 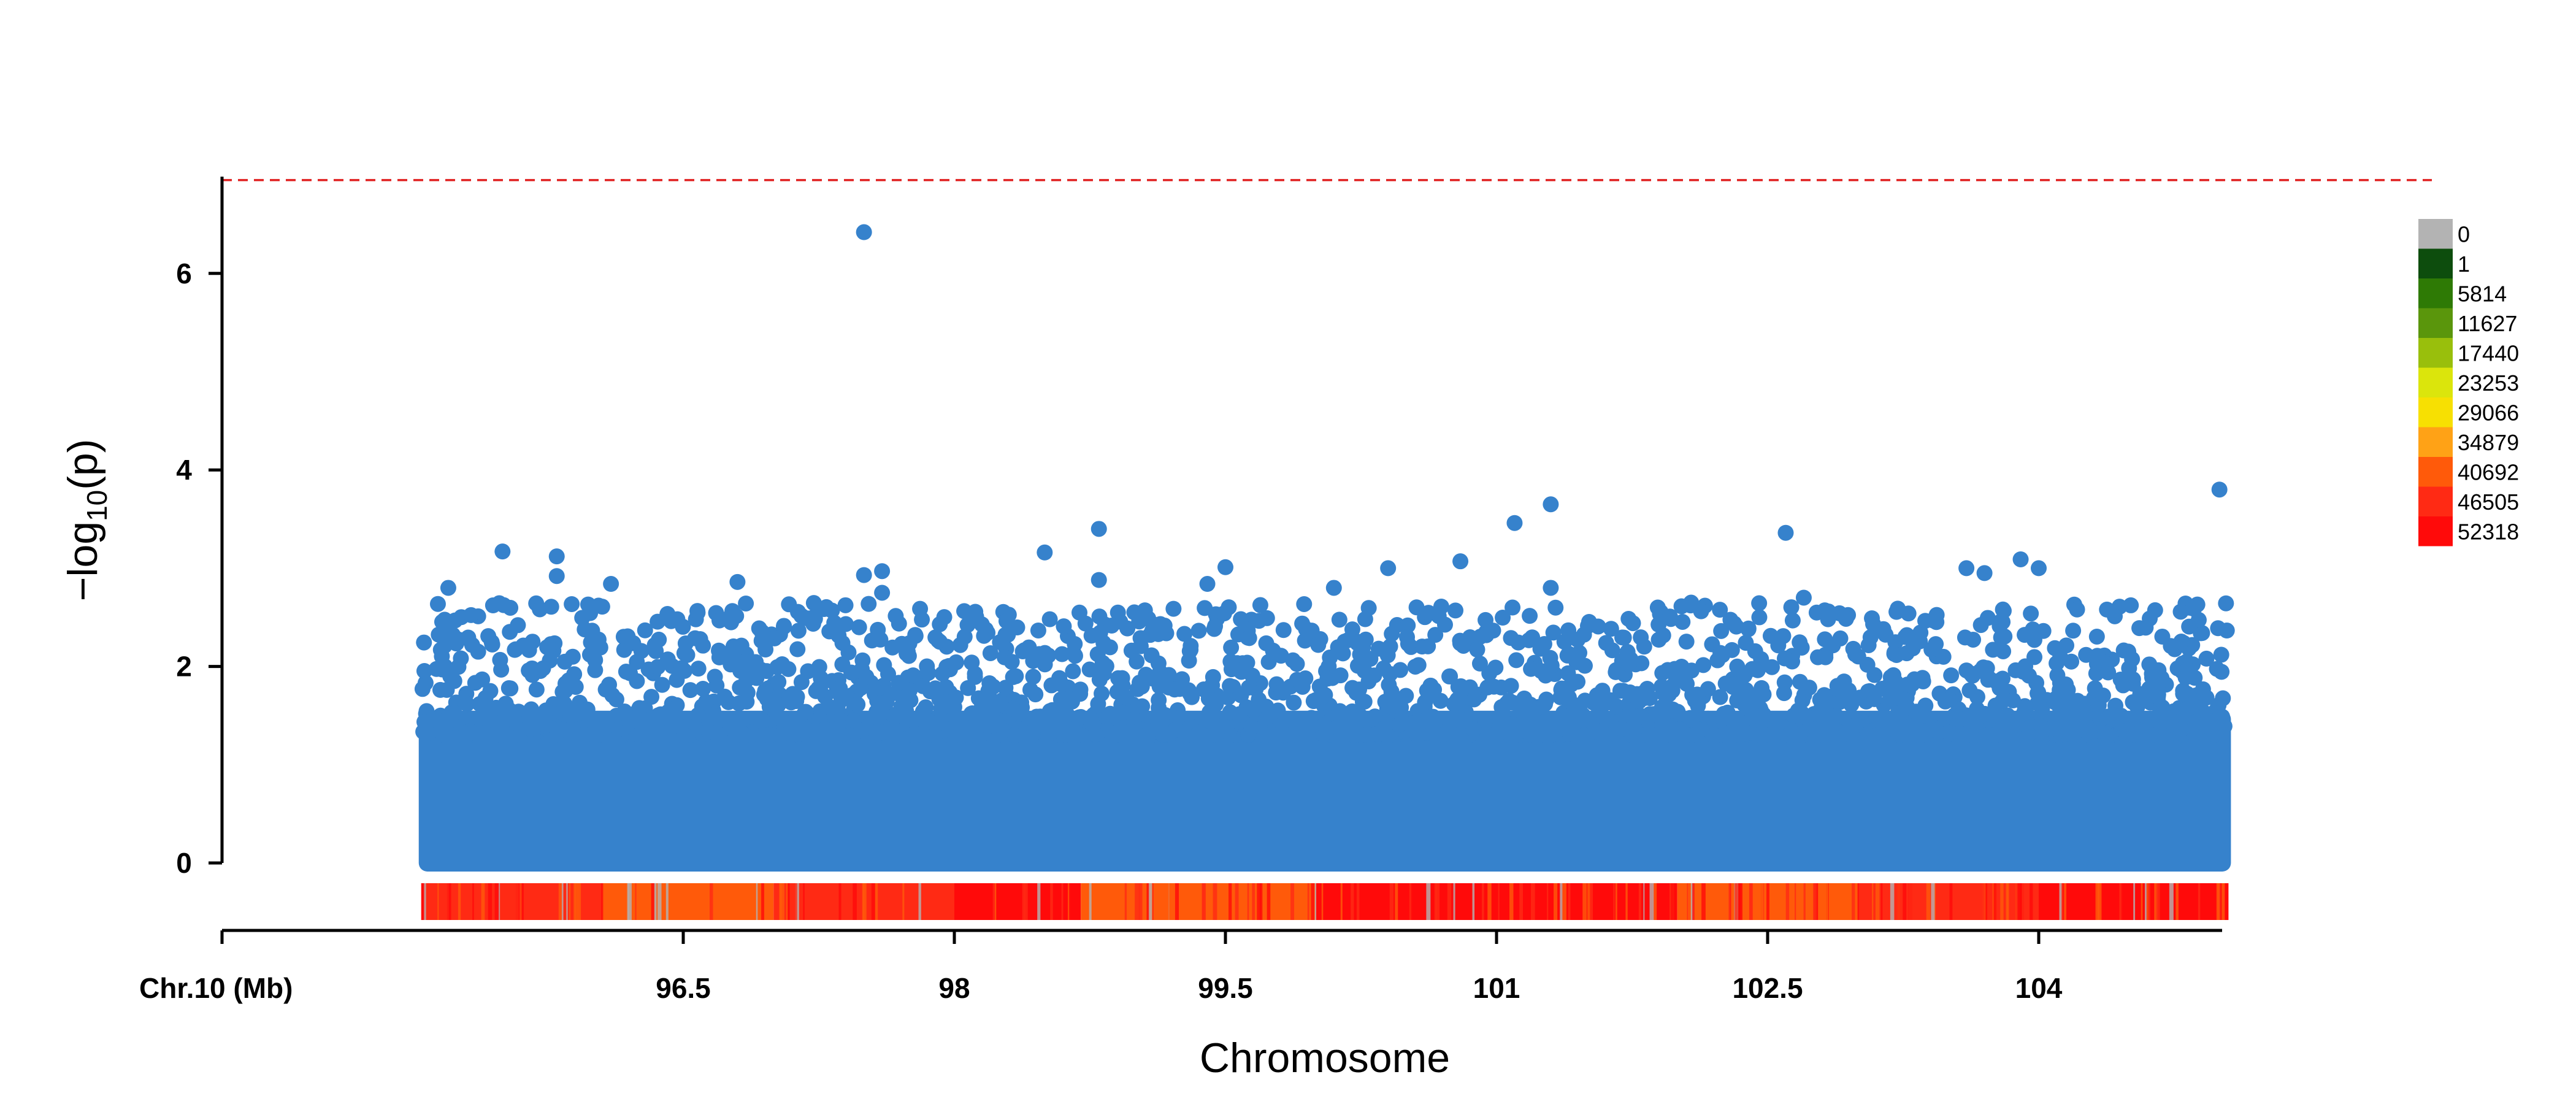 I want to click on x-tick-label: 102.5, so click(x=1767, y=988).